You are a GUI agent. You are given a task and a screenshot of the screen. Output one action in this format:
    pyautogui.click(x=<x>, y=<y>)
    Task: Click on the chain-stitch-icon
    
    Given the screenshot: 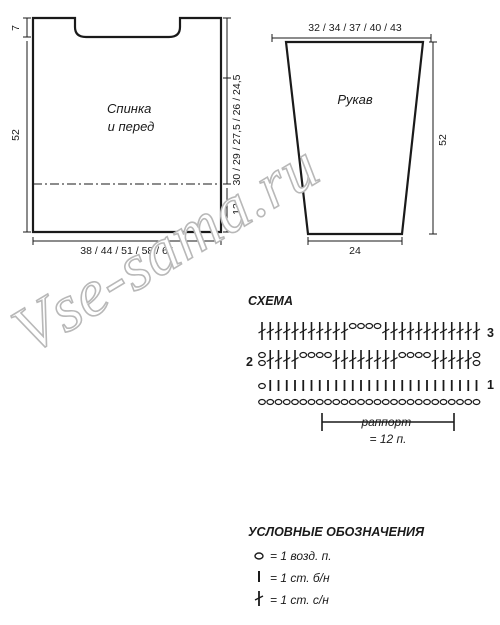 What is the action you would take?
    pyautogui.click(x=259, y=556)
    